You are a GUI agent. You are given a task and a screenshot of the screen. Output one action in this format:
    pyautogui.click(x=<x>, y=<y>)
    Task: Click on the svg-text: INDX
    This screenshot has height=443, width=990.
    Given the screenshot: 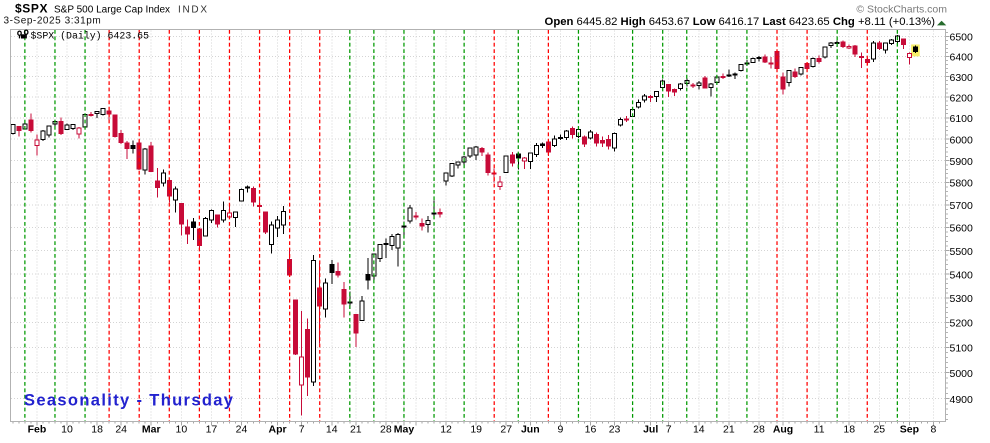 What is the action you would take?
    pyautogui.click(x=193, y=10)
    